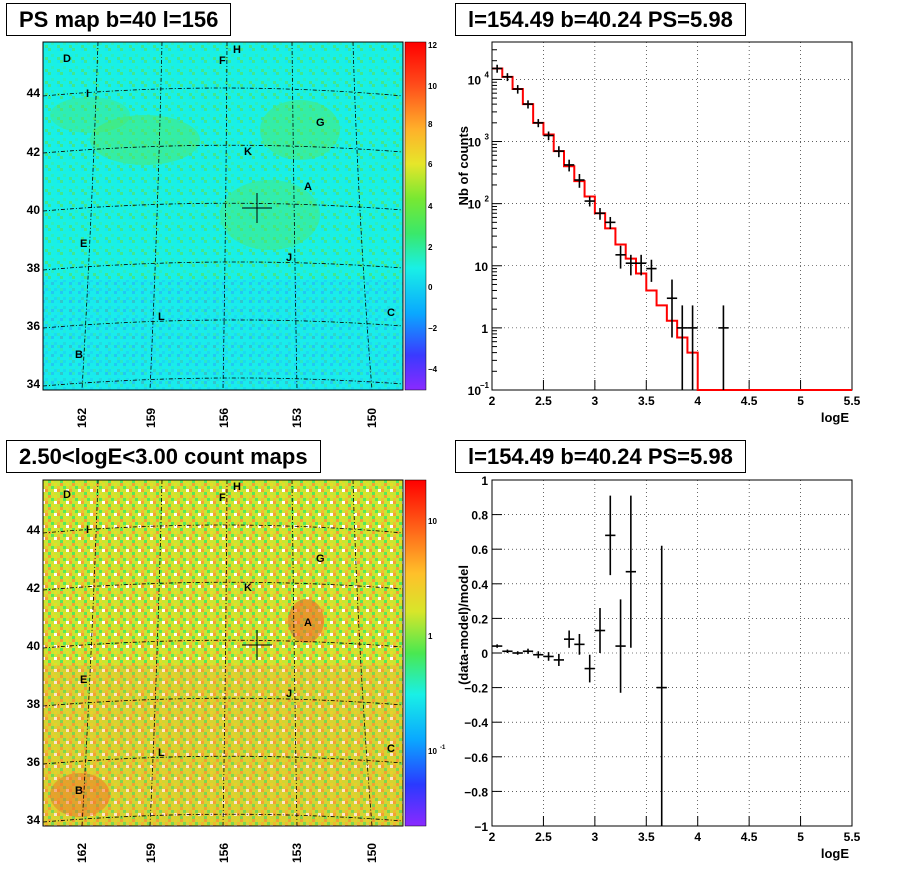  Describe the element at coordinates (600, 456) in the screenshot. I see `residual-title: l=154.49 b=40.24 PS=5.98` at that location.